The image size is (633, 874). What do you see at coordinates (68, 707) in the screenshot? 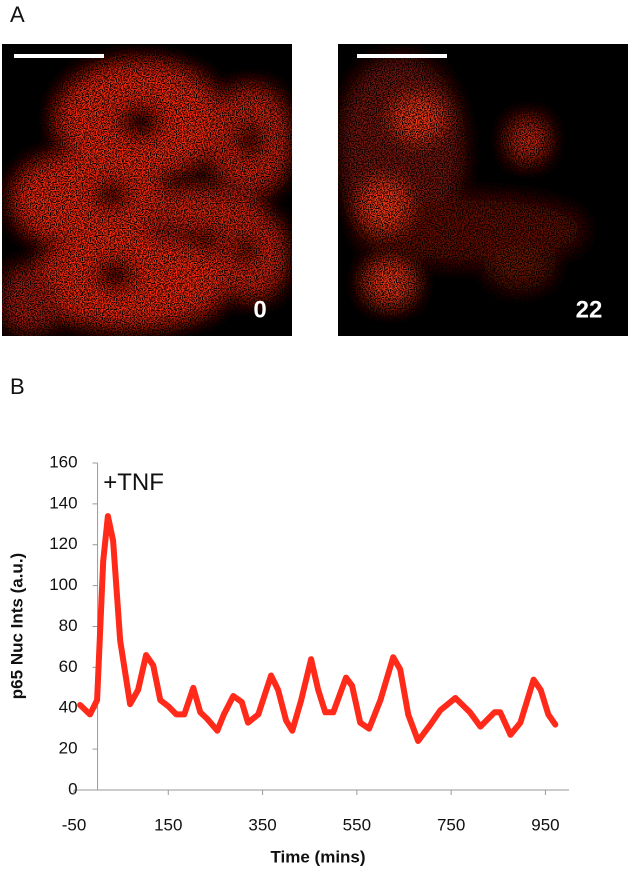
I see `y-tick-label: 40` at bounding box center [68, 707].